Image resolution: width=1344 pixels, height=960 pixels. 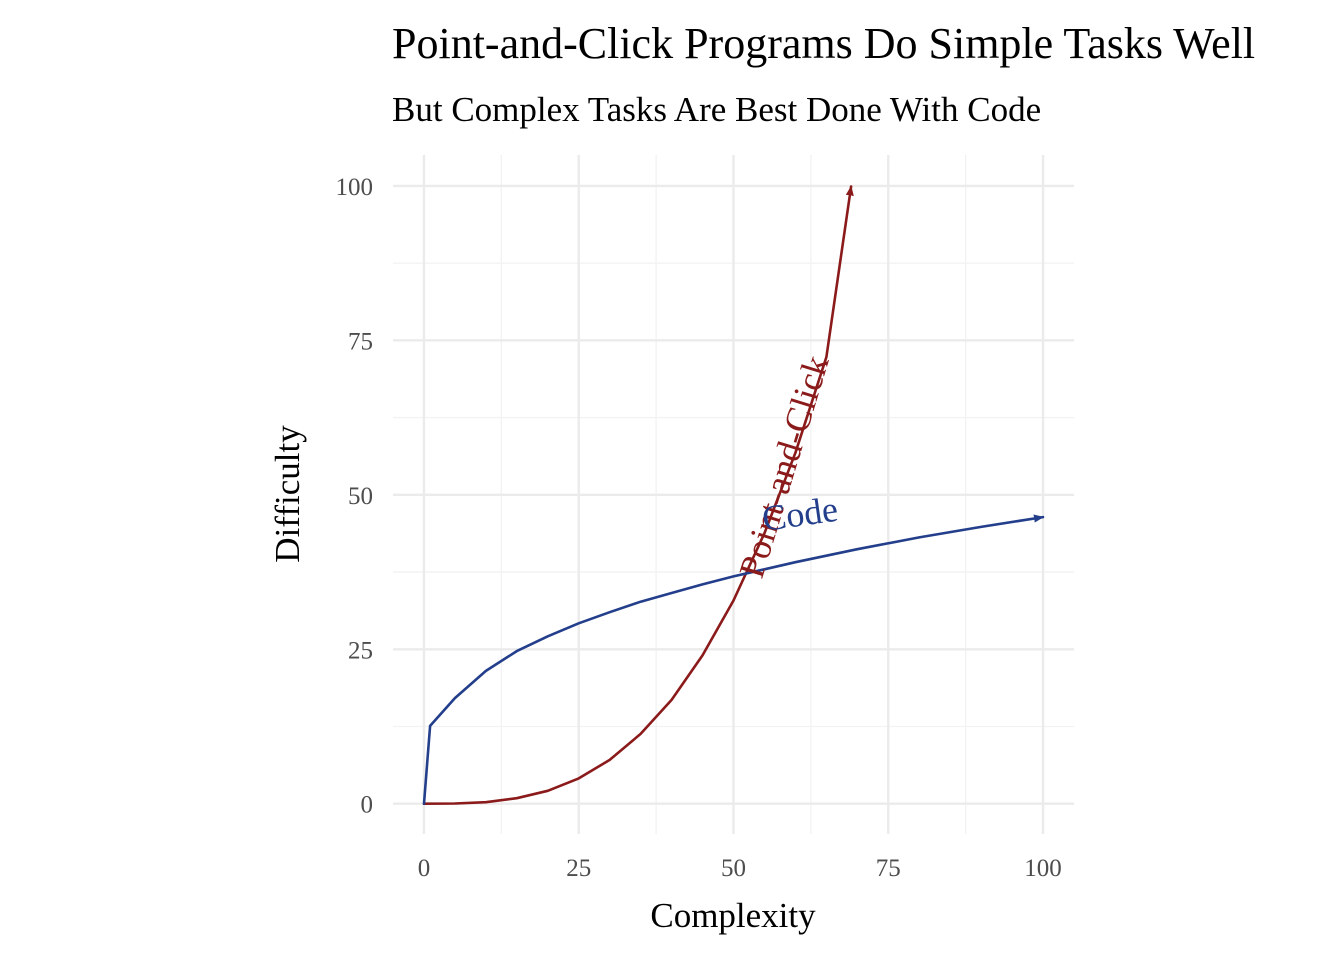 I want to click on y-tick-label: 100, so click(x=355, y=187).